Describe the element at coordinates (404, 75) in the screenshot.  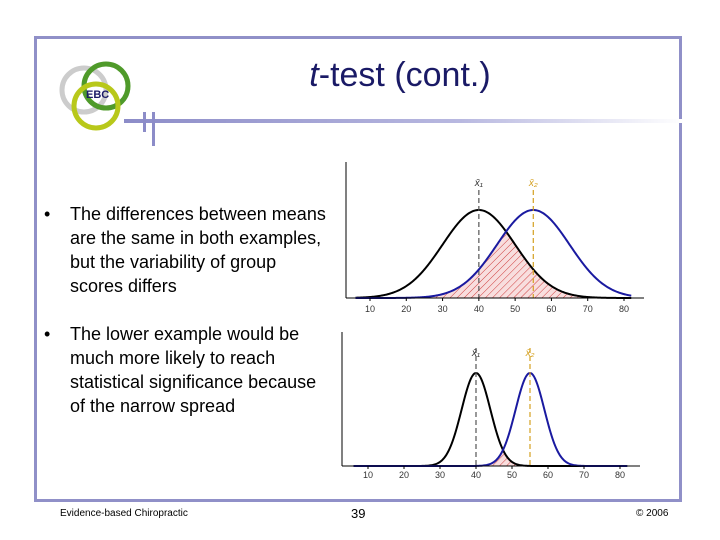
I see `title-rest: -test (cont.)` at that location.